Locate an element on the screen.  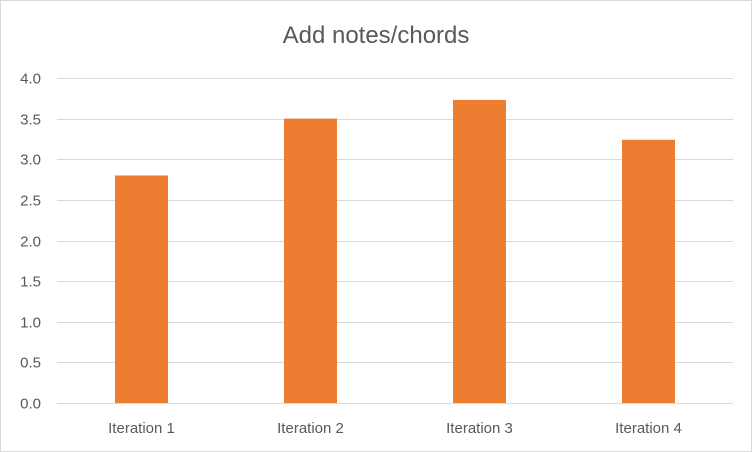
y-tick-label: 3.5 is located at coordinates (30, 120).